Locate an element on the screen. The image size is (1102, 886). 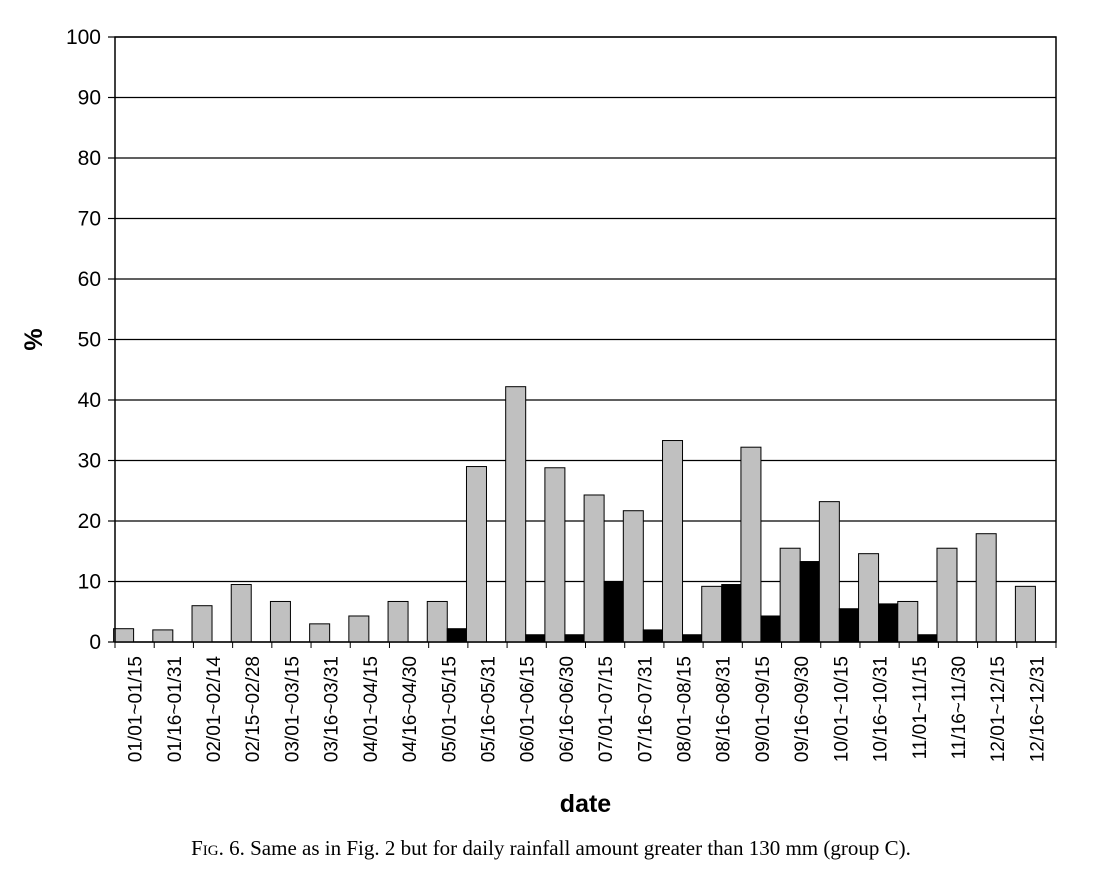
x-tick-label: 03/16~03/31 is located at coordinates (332, 709).